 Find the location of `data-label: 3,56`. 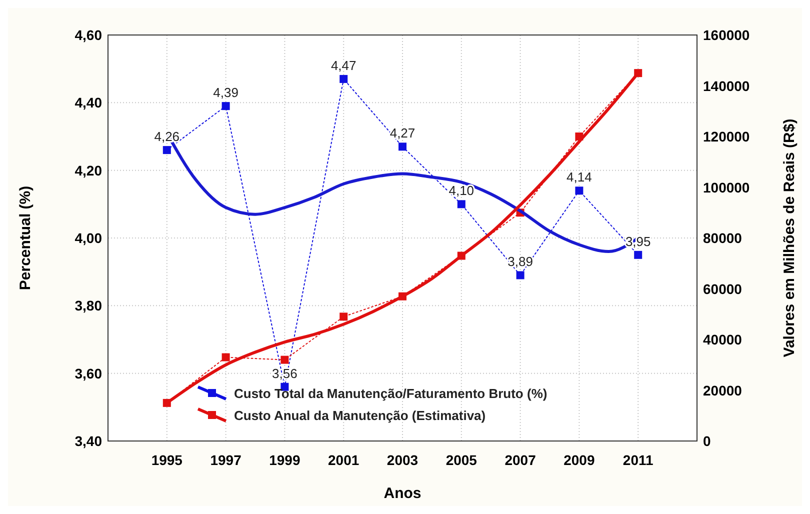

data-label: 3,56 is located at coordinates (285, 373).